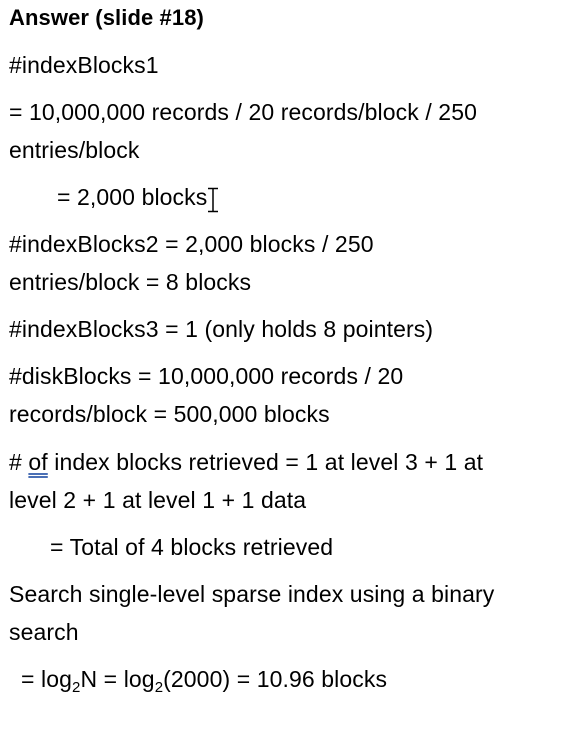  I want to click on answer-title: Answer (slide #18), so click(106, 17).